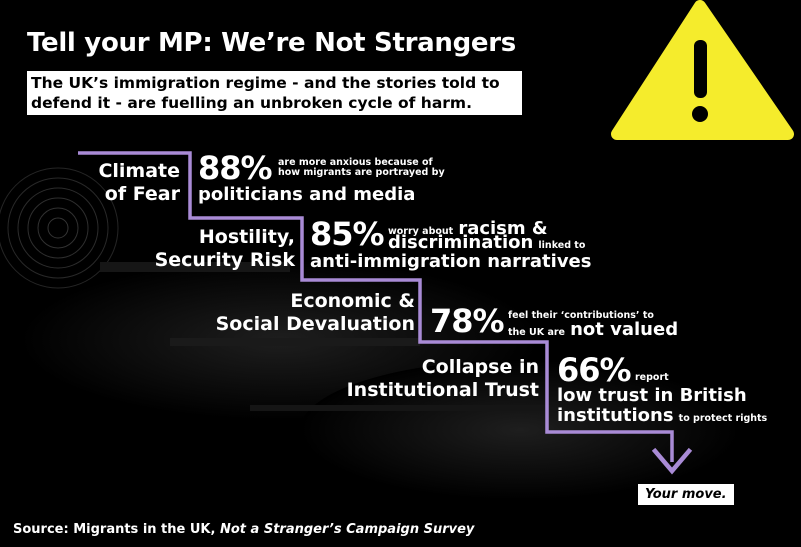  What do you see at coordinates (652, 377) in the screenshot?
I see `stat-text-small: report` at bounding box center [652, 377].